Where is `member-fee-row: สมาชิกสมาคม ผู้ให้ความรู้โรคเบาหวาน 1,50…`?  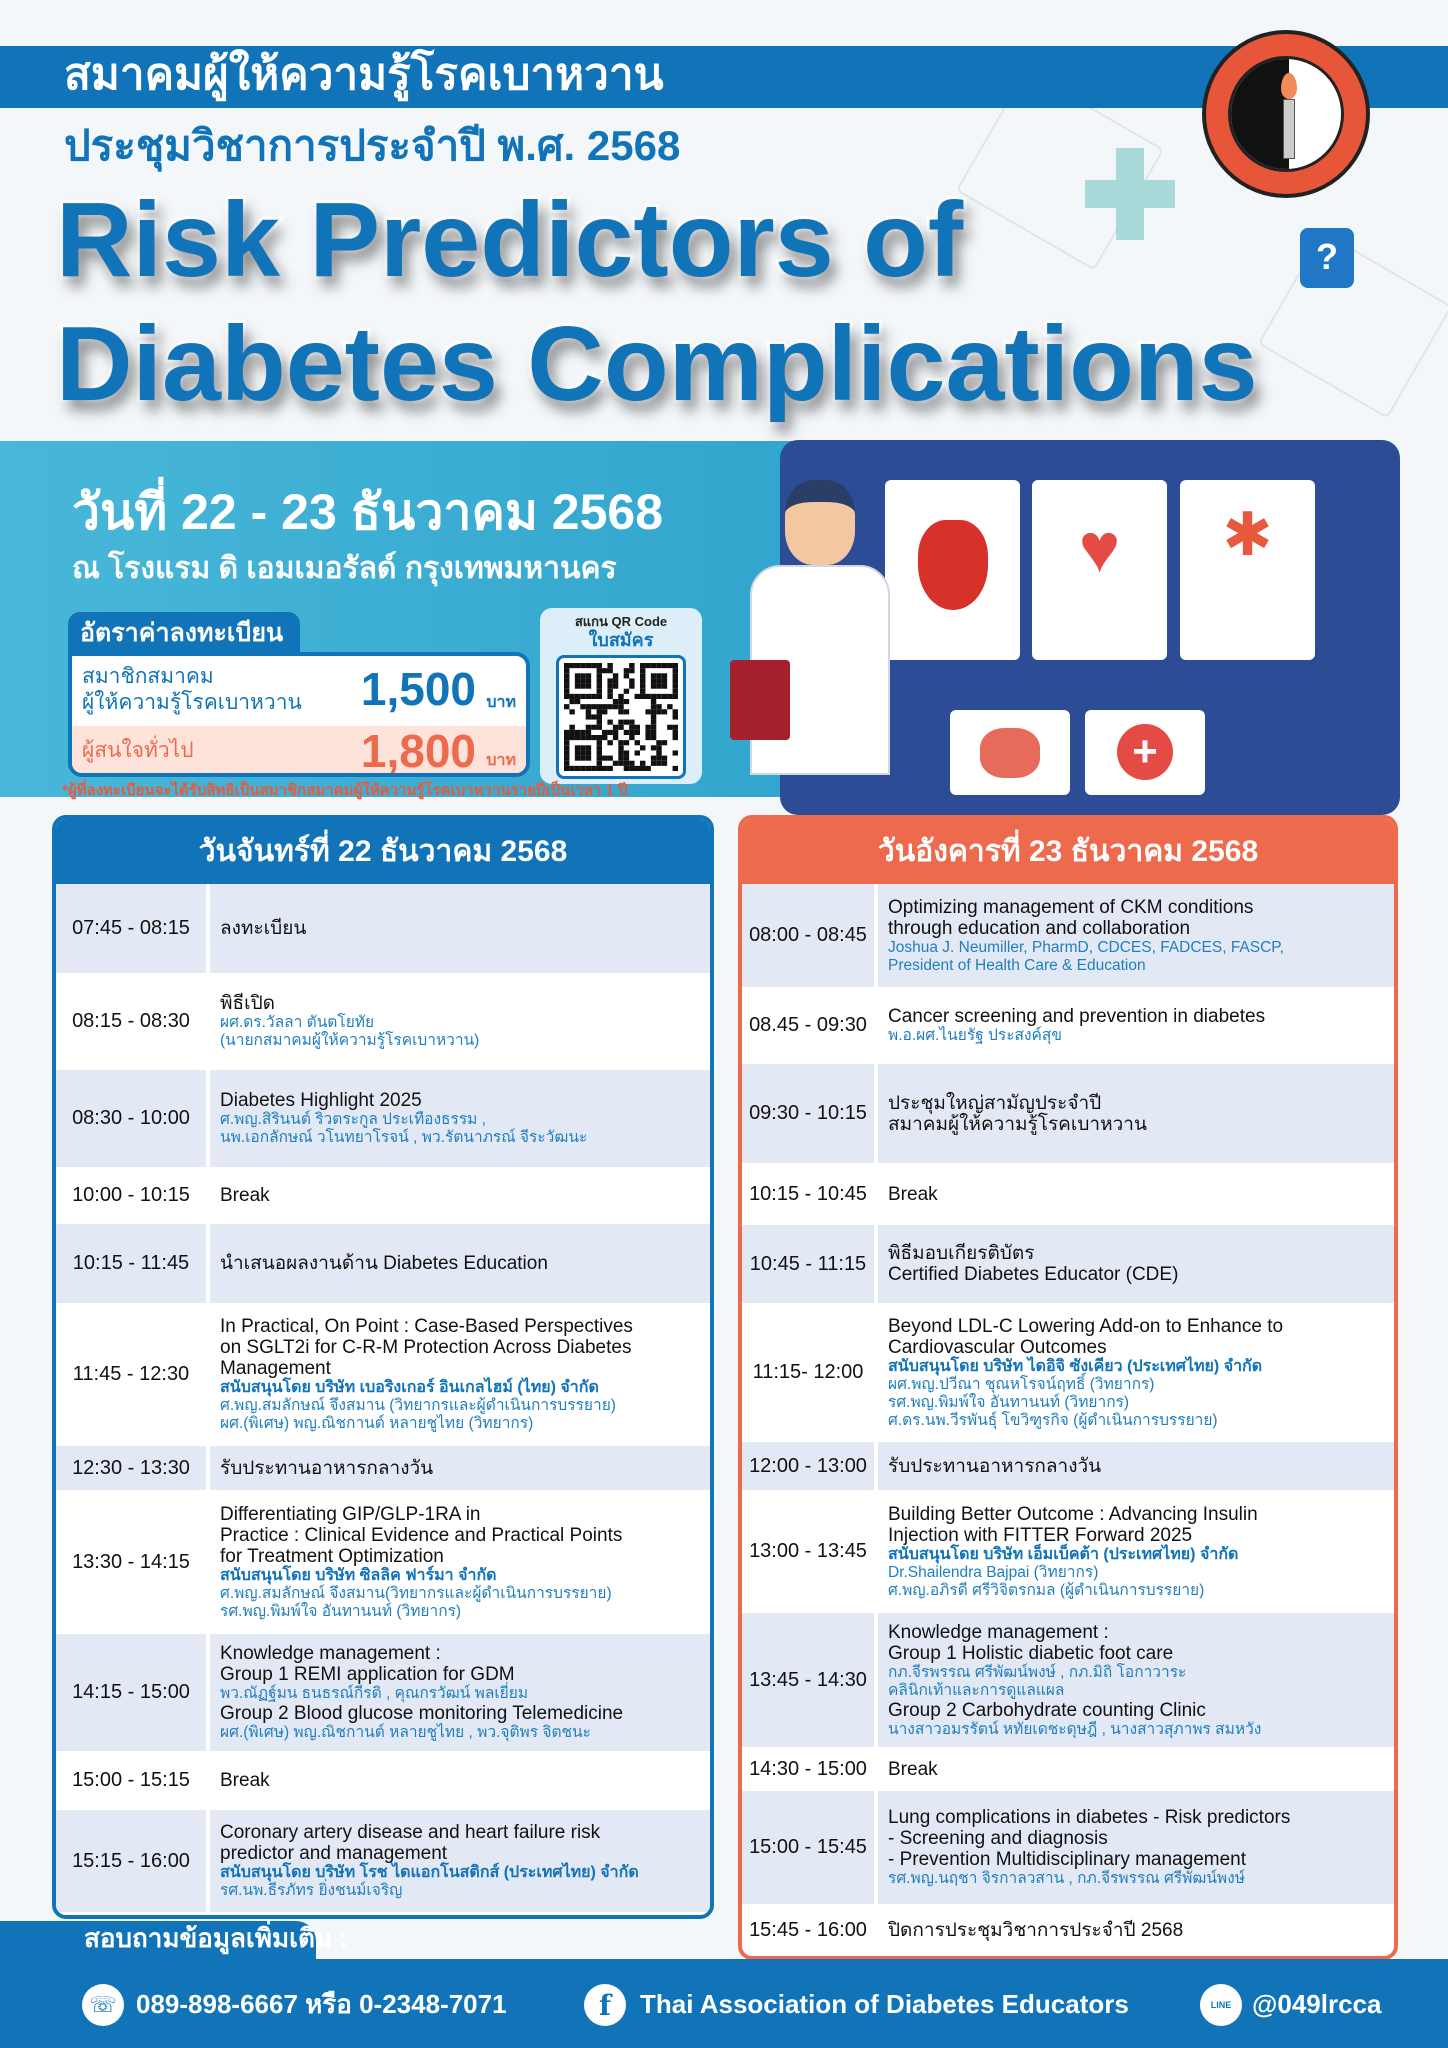 member-fee-row: สมาชิกสมาคม ผู้ให้ความรู้โรคเบาหวาน 1,50… is located at coordinates (299, 691).